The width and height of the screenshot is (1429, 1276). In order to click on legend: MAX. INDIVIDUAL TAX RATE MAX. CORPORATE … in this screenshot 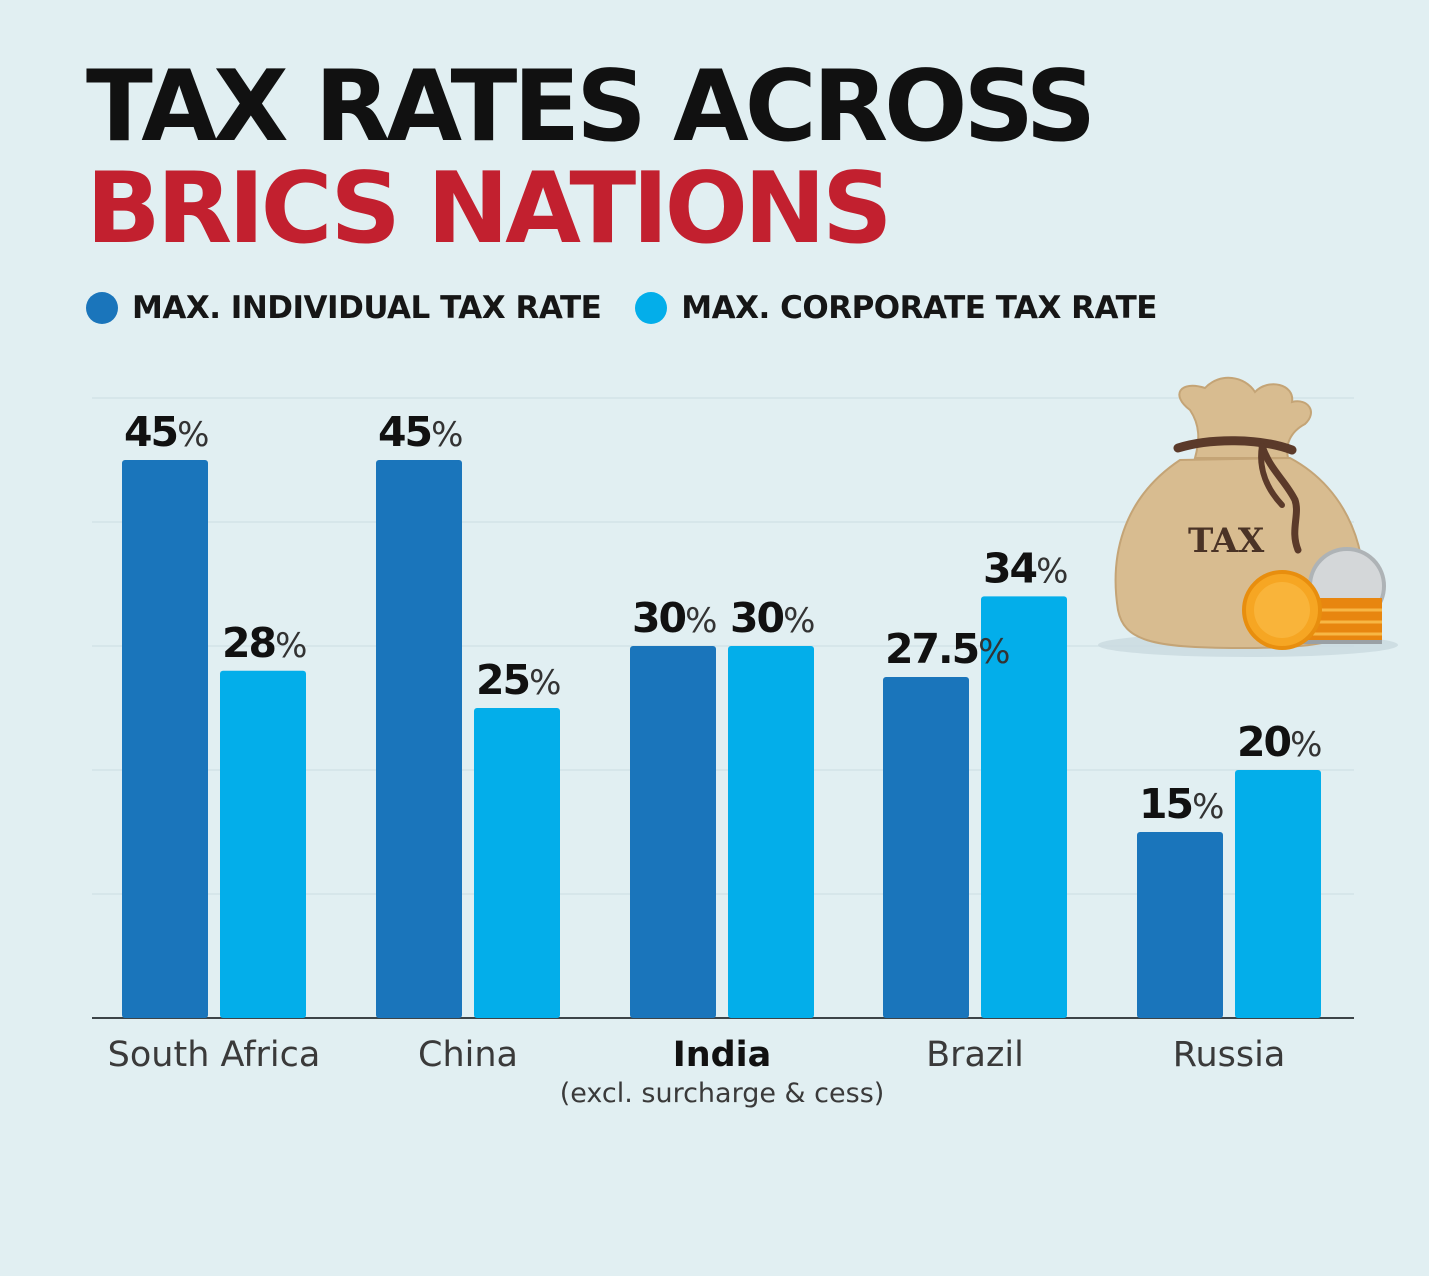, I will do `click(638, 308)`.